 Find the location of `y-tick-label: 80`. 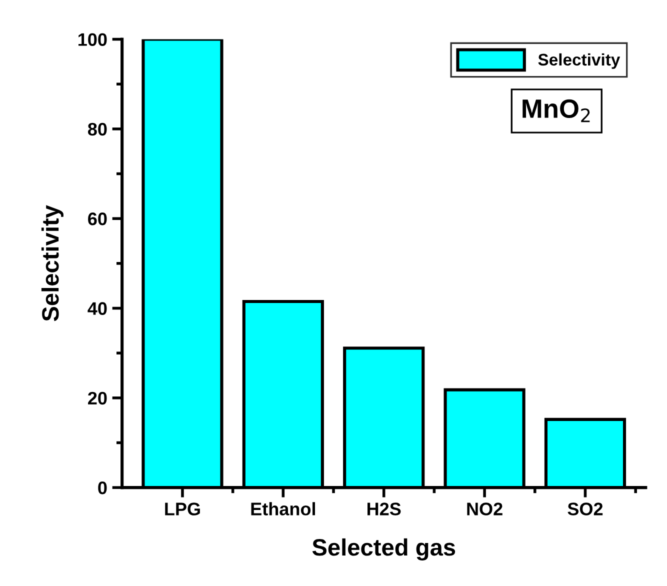

y-tick-label: 80 is located at coordinates (97, 129).